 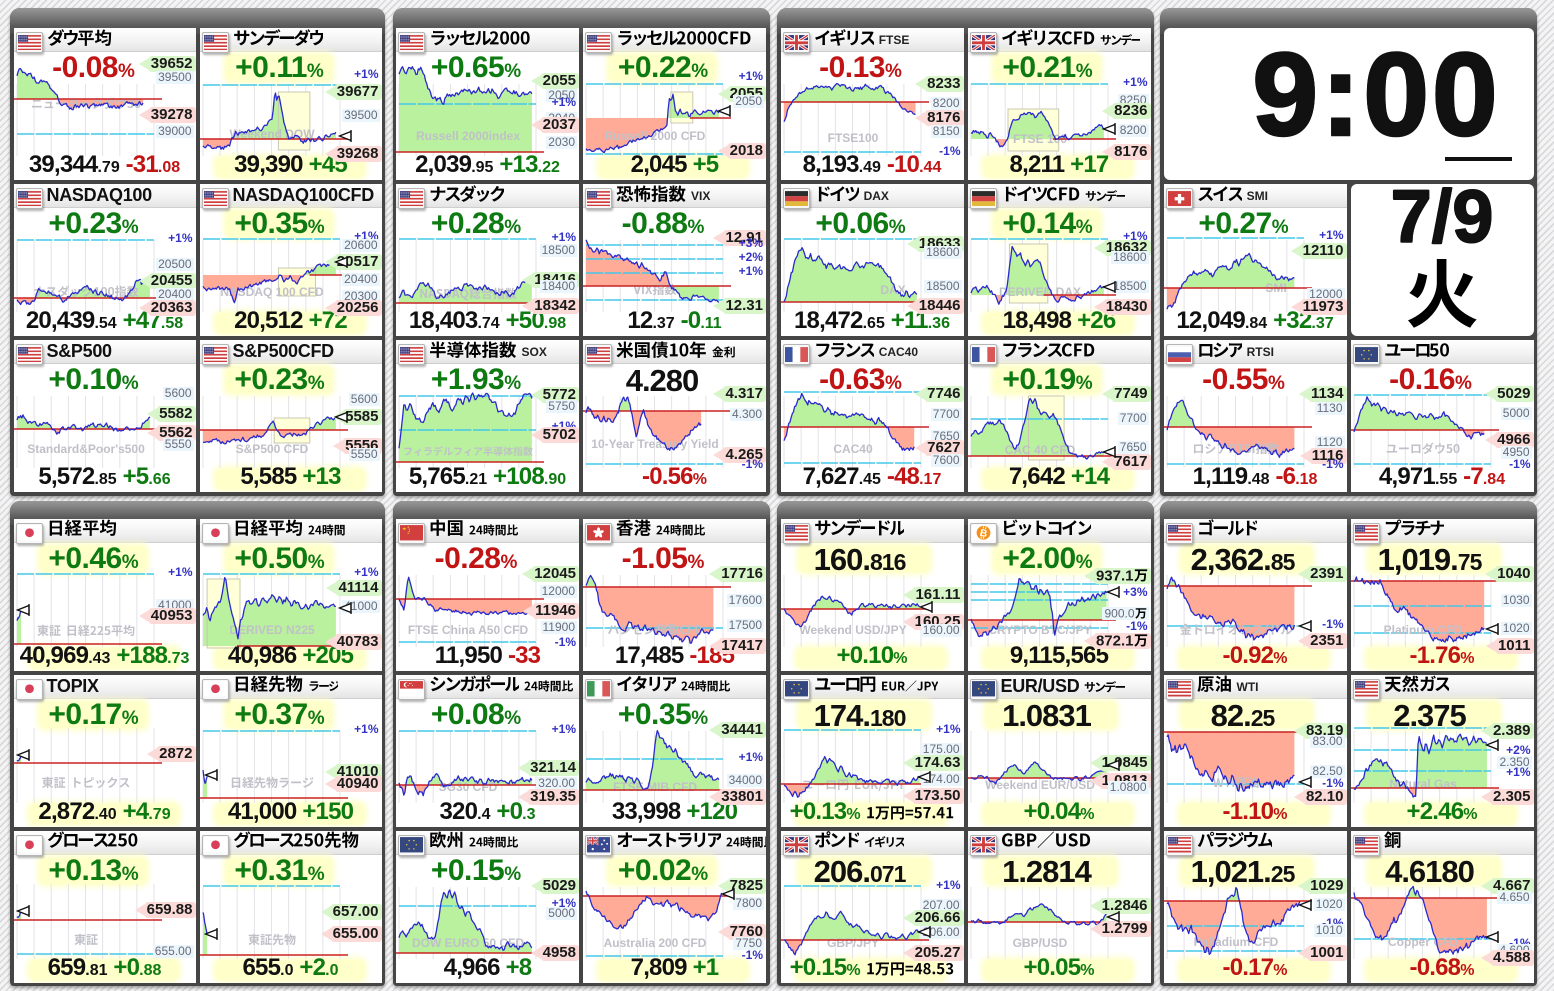 I want to click on svg-text: GBP/USD, so click(x=1039, y=943).